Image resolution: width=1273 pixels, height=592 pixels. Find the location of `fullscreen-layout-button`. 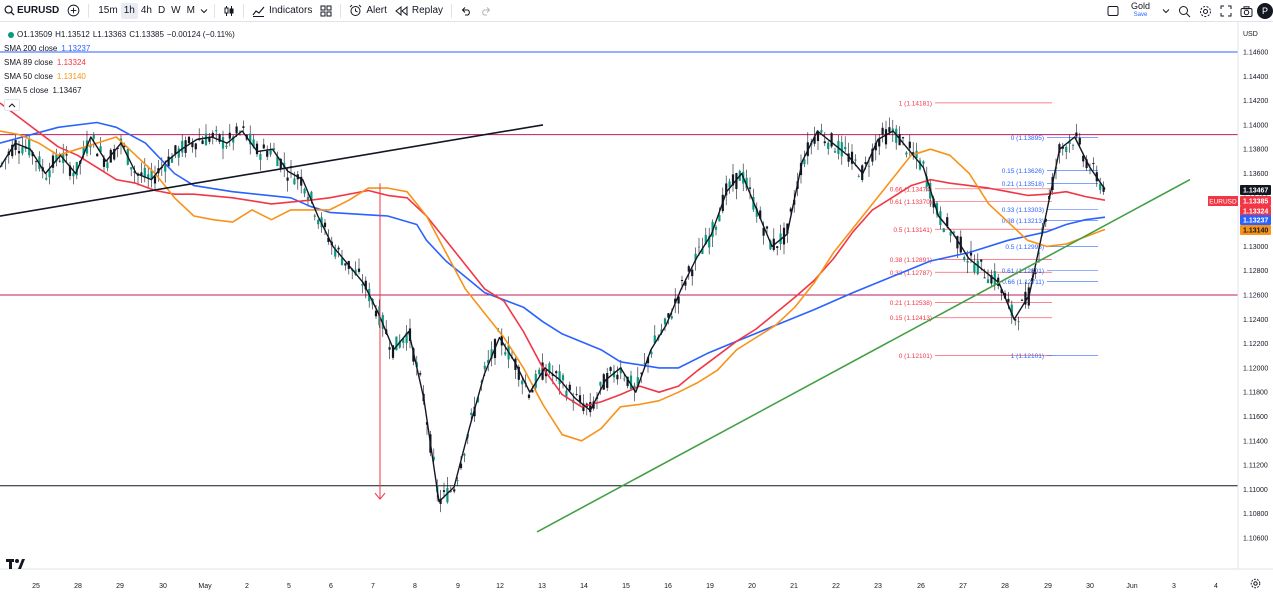

fullscreen-layout-button is located at coordinates (1113, 11).